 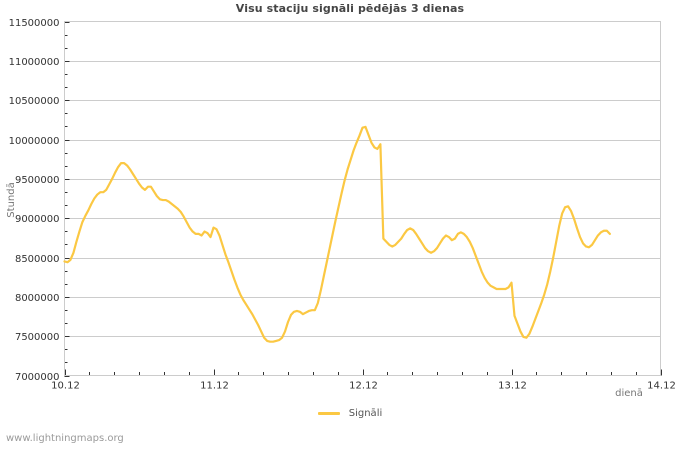 I want to click on y-tick-label: 9500000, so click(x=37, y=180).